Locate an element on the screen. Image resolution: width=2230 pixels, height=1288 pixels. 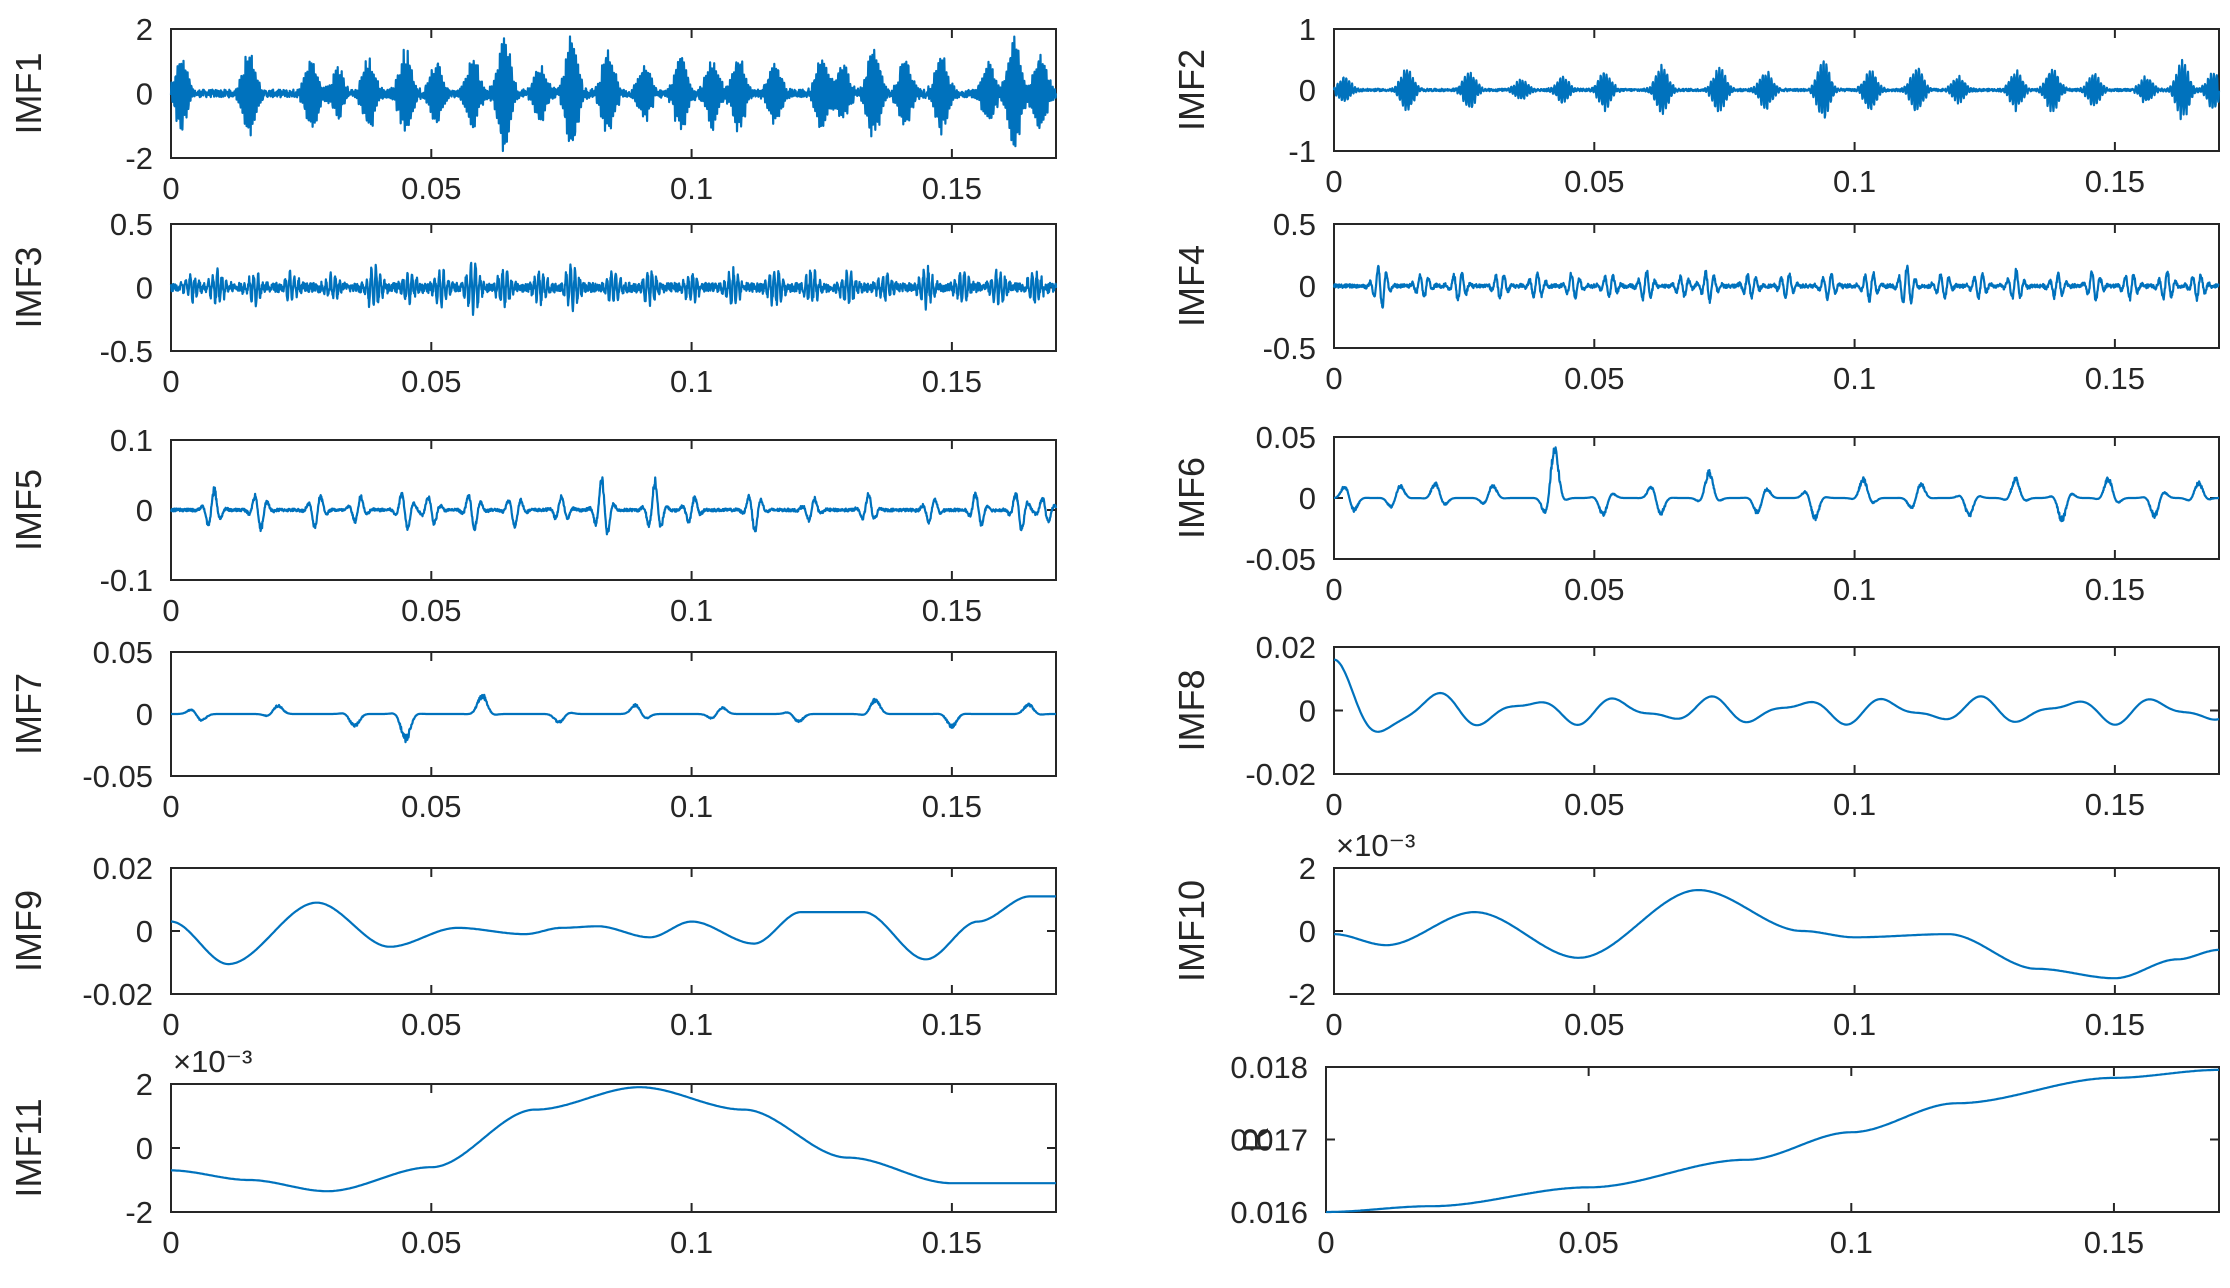
y-tick-label: 0.05 is located at coordinates (1286, 437).